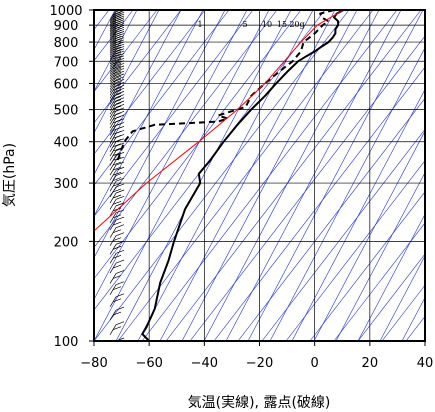 This screenshot has height=412, width=435. What do you see at coordinates (148, 363) in the screenshot?
I see `x-tick-label: −60` at bounding box center [148, 363].